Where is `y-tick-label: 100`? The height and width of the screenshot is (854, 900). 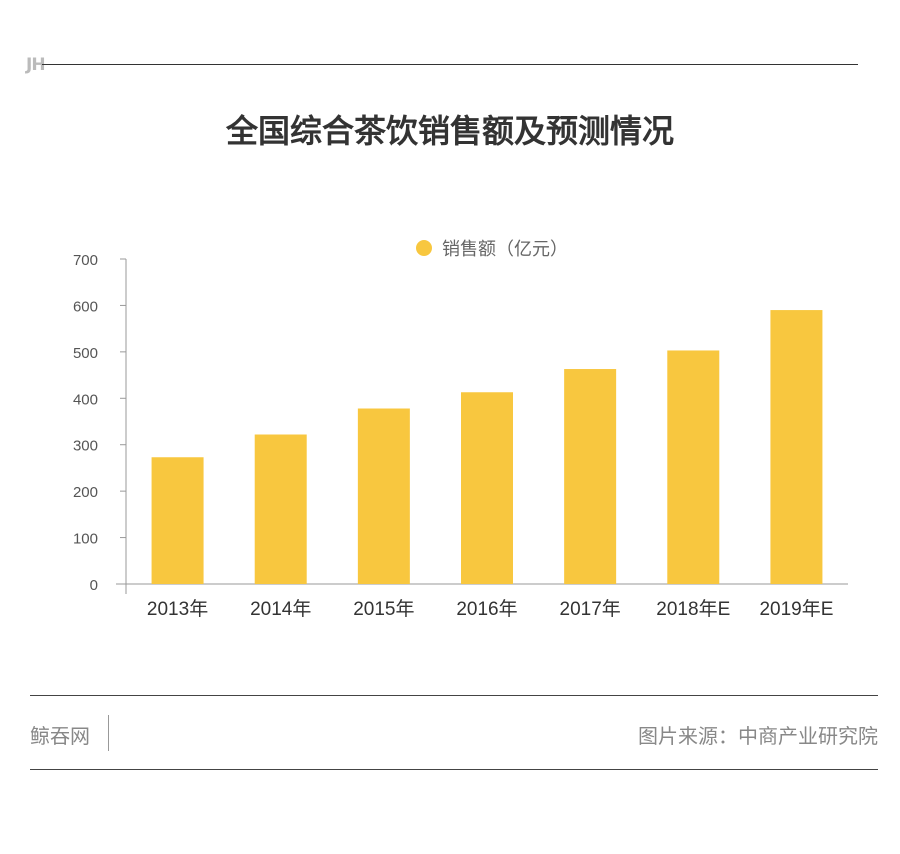 y-tick-label: 100 is located at coordinates (85, 539).